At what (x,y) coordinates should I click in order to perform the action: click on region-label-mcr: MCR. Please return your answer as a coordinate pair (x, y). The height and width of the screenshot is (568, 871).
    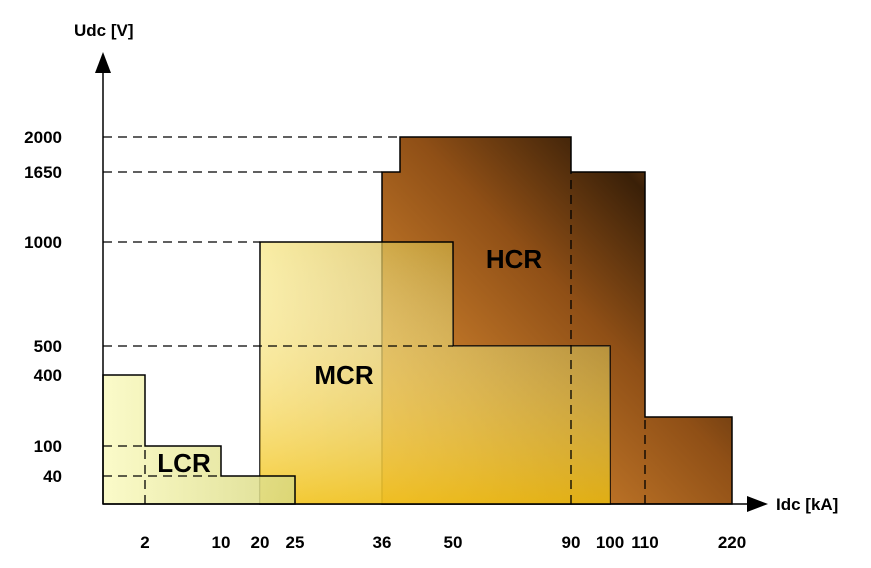
    Looking at the image, I should click on (343, 375).